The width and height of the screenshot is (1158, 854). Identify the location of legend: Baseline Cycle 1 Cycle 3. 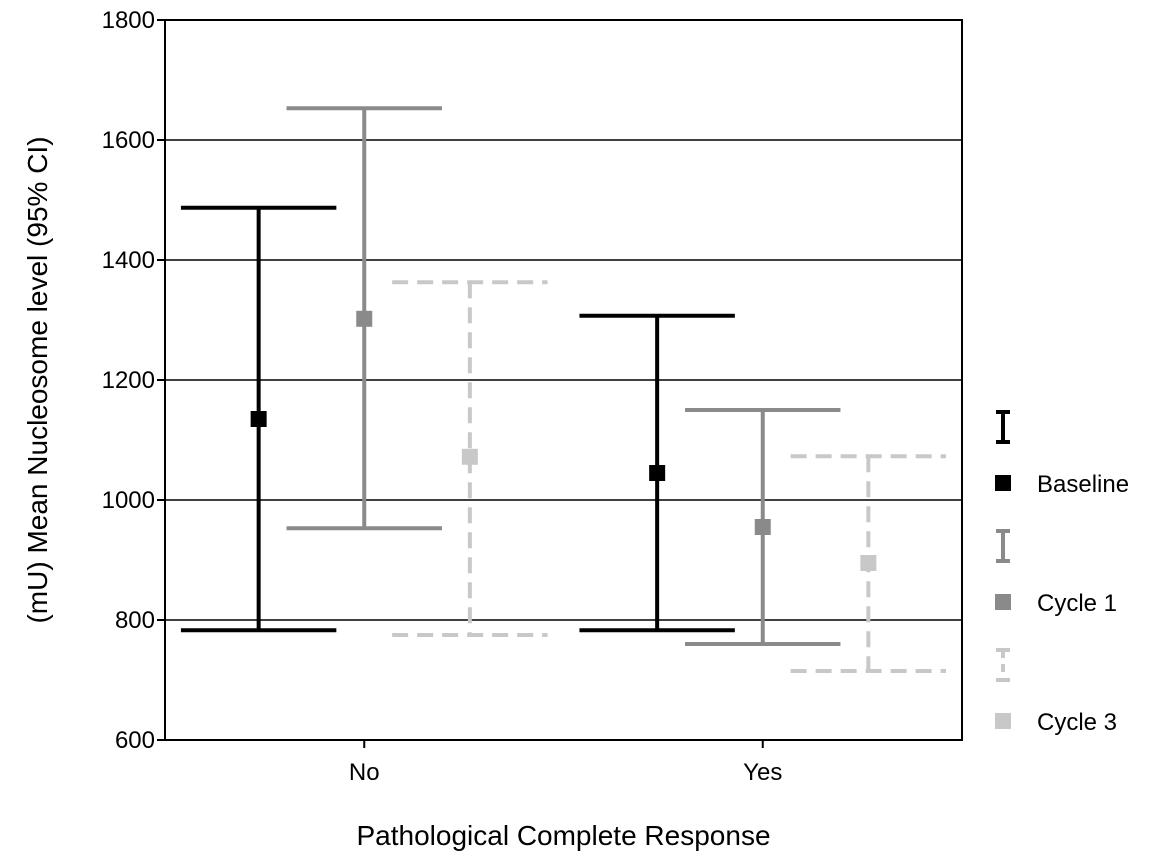
(1062, 573).